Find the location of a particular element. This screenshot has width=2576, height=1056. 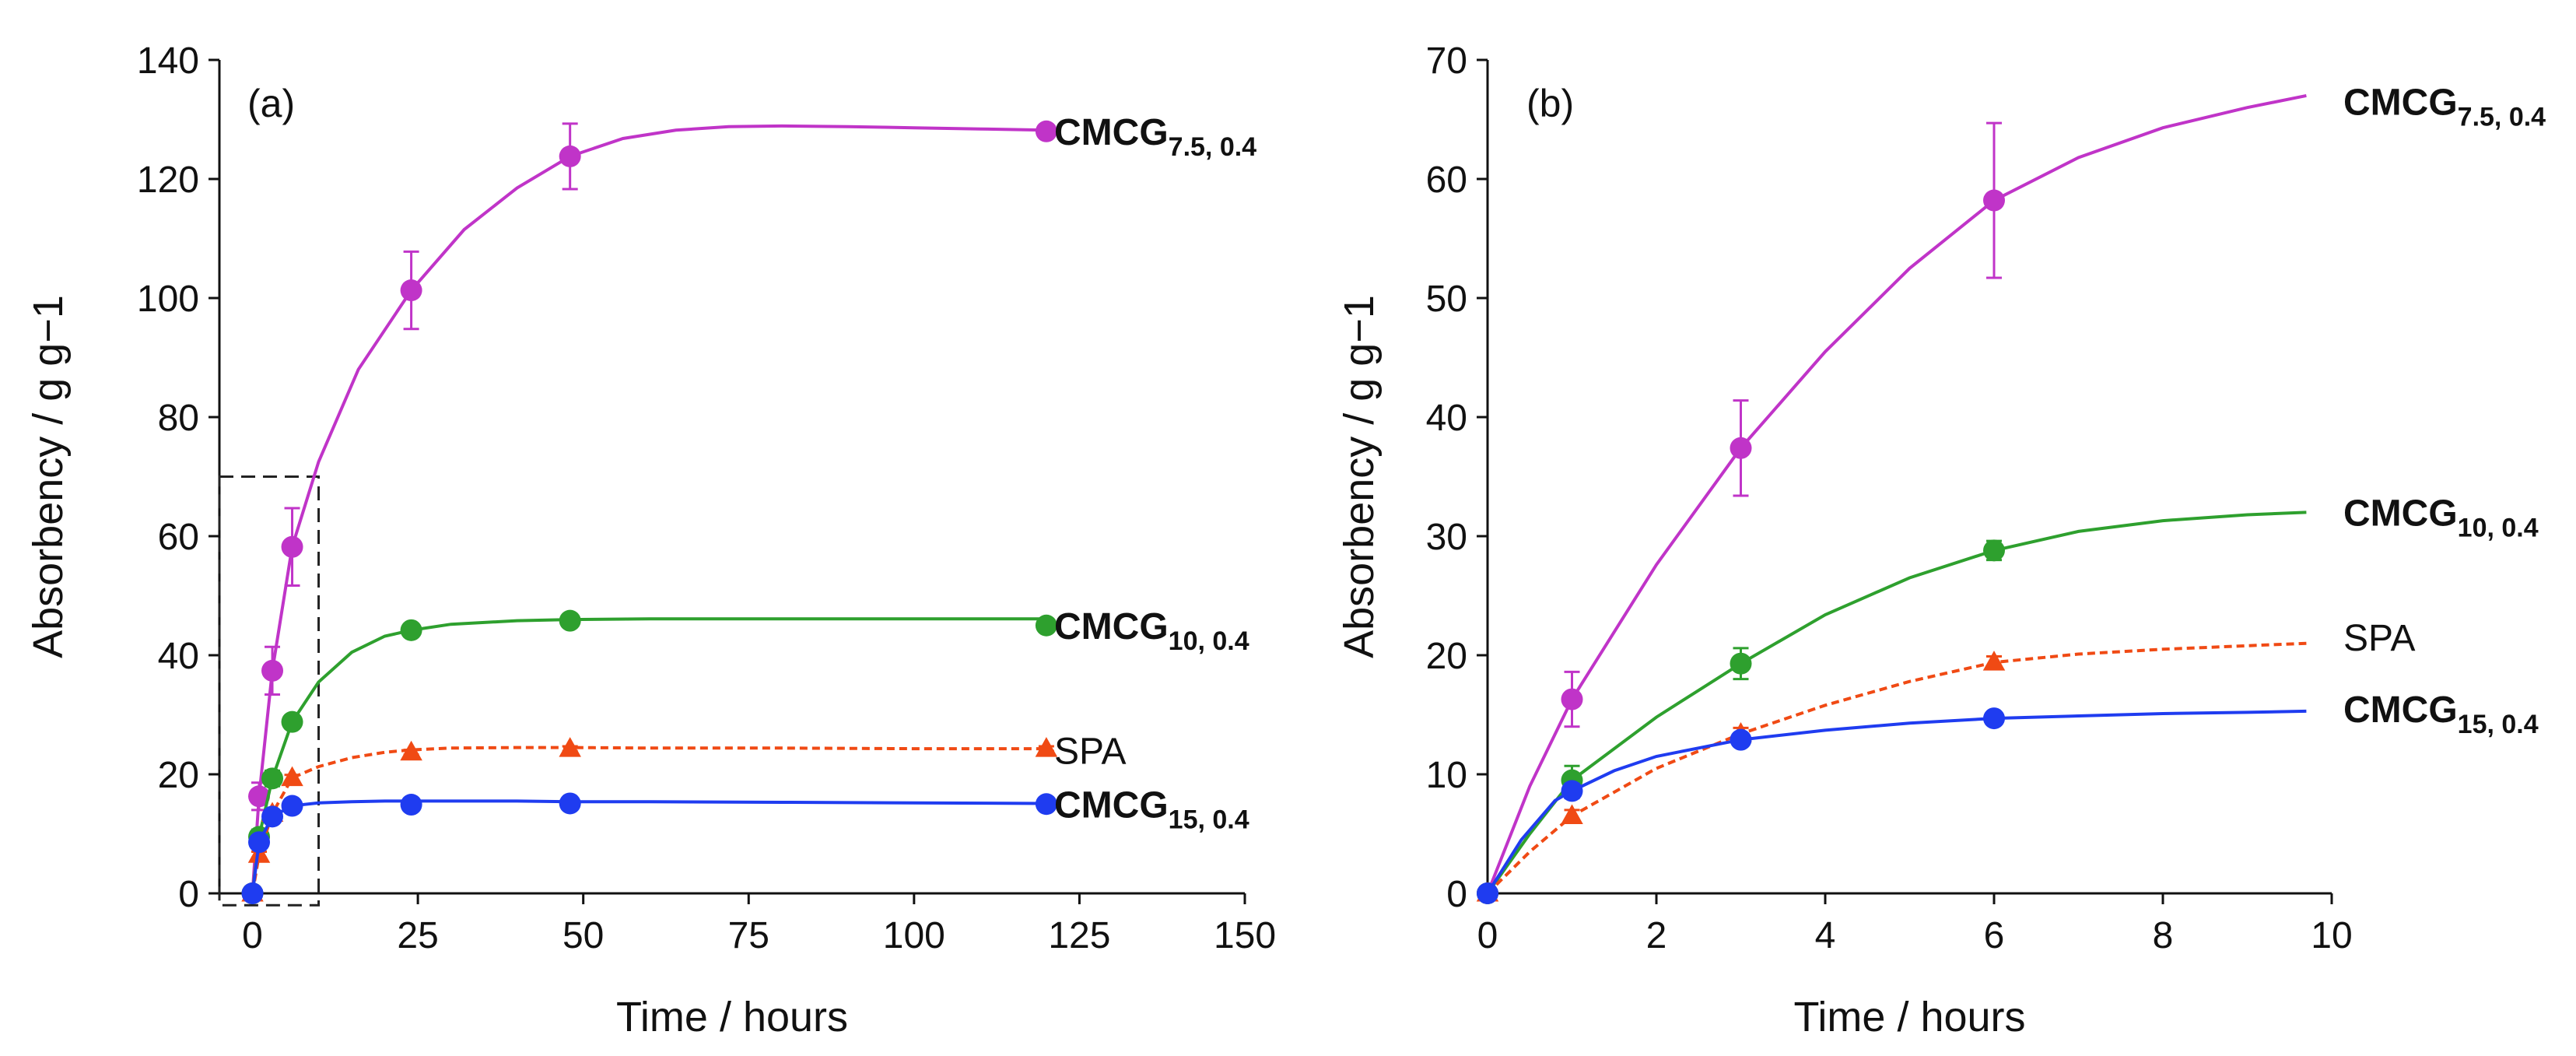

x-tick-label: 6 is located at coordinates (1994, 936).